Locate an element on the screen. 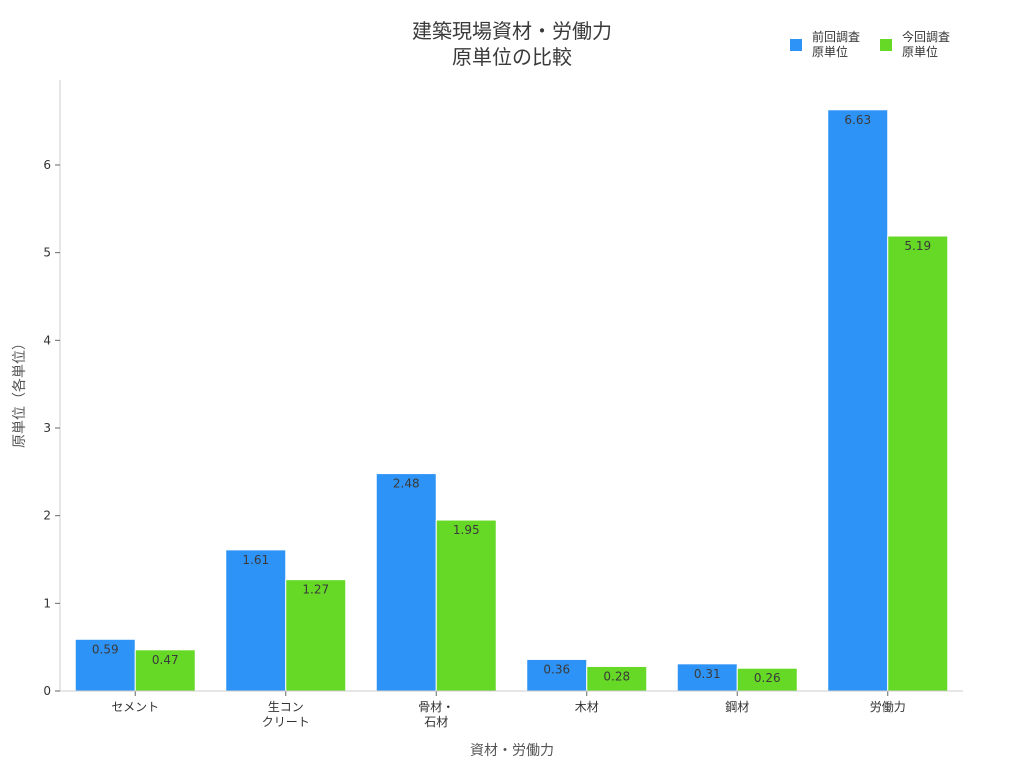 The height and width of the screenshot is (768, 1024). legend-swatch-current is located at coordinates (886, 45).